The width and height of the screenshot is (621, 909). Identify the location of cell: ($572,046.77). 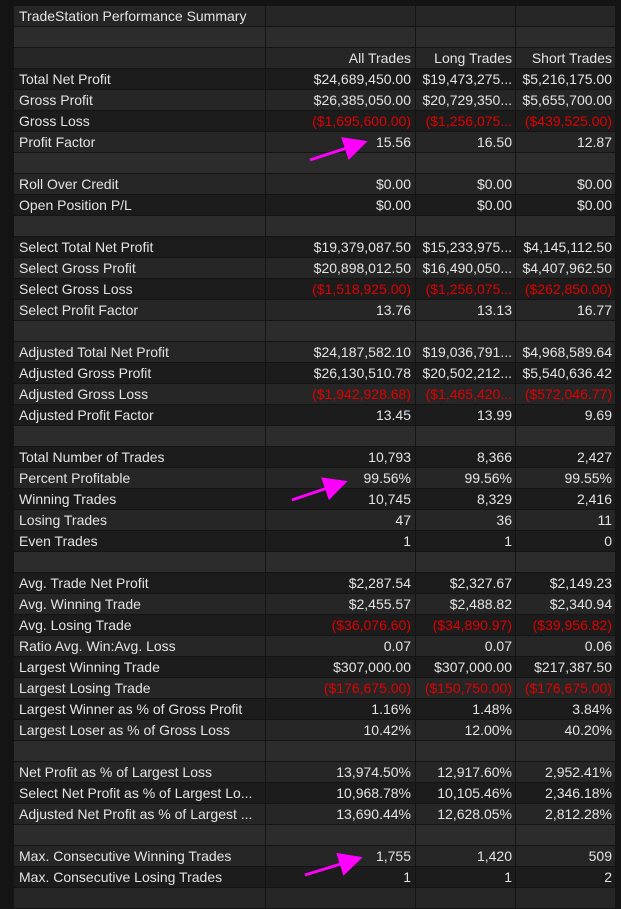
(565, 394).